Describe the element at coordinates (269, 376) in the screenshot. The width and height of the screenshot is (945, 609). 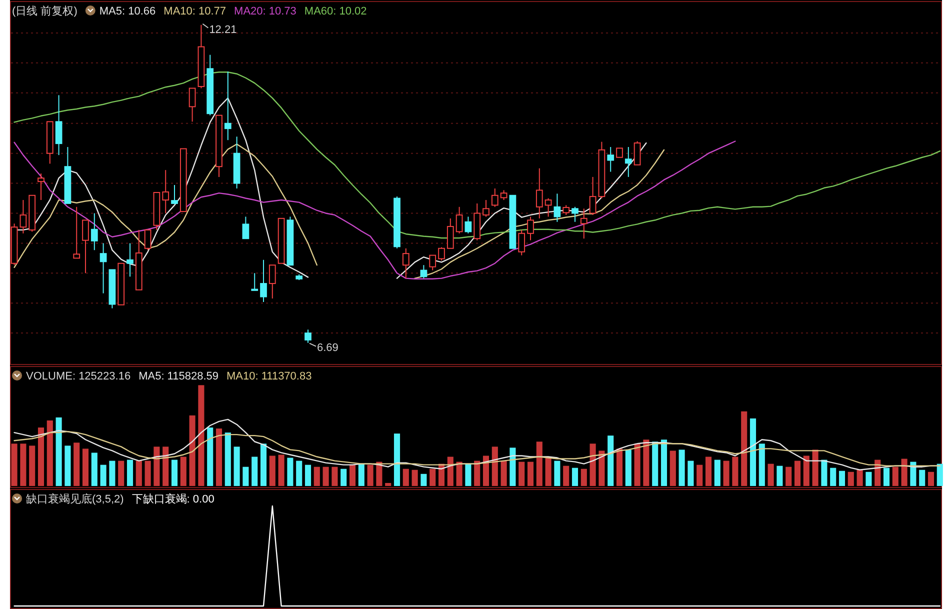
I see `text: MA10: 111370.83` at that location.